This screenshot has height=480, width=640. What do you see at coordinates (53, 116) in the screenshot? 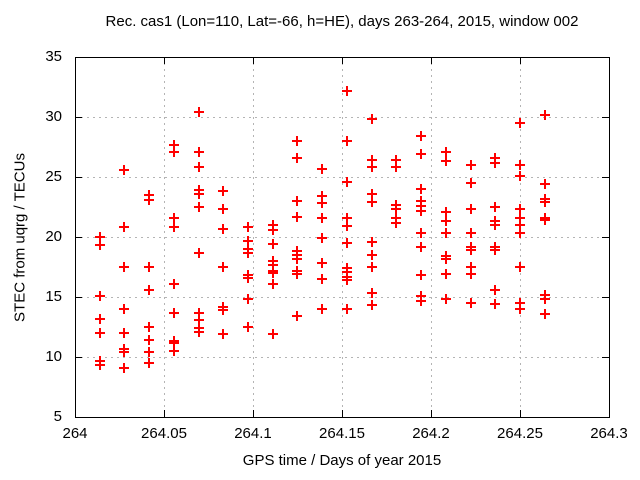
I see `y-tick-label: 30` at bounding box center [53, 116].